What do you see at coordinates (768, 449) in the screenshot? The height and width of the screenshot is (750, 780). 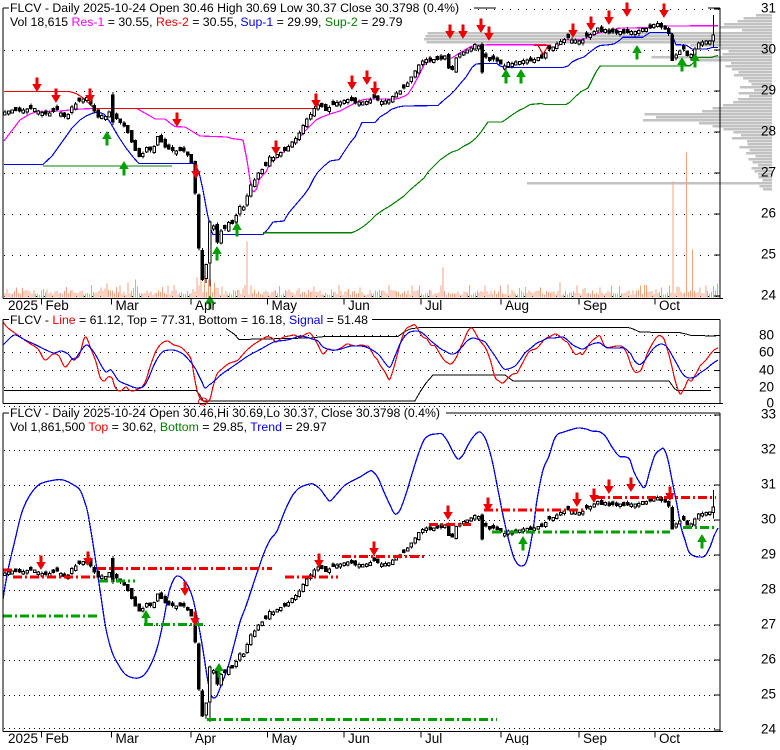 I see `svg-text: 32` at bounding box center [768, 449].